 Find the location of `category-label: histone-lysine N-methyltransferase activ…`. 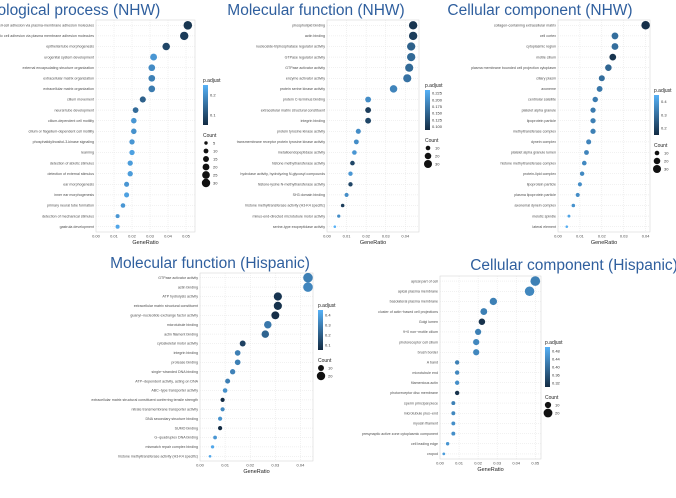

category-label: histone-lysine N-methyltransferase activ… is located at coordinates (292, 185).